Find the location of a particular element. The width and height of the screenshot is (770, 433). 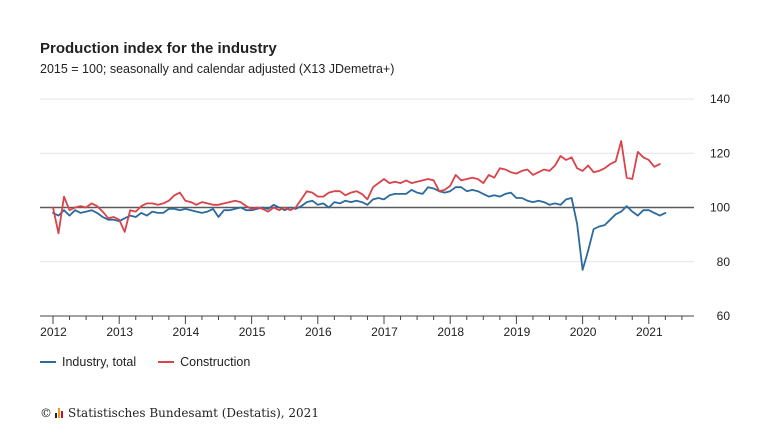

y-tick-label: 80 is located at coordinates (724, 262).